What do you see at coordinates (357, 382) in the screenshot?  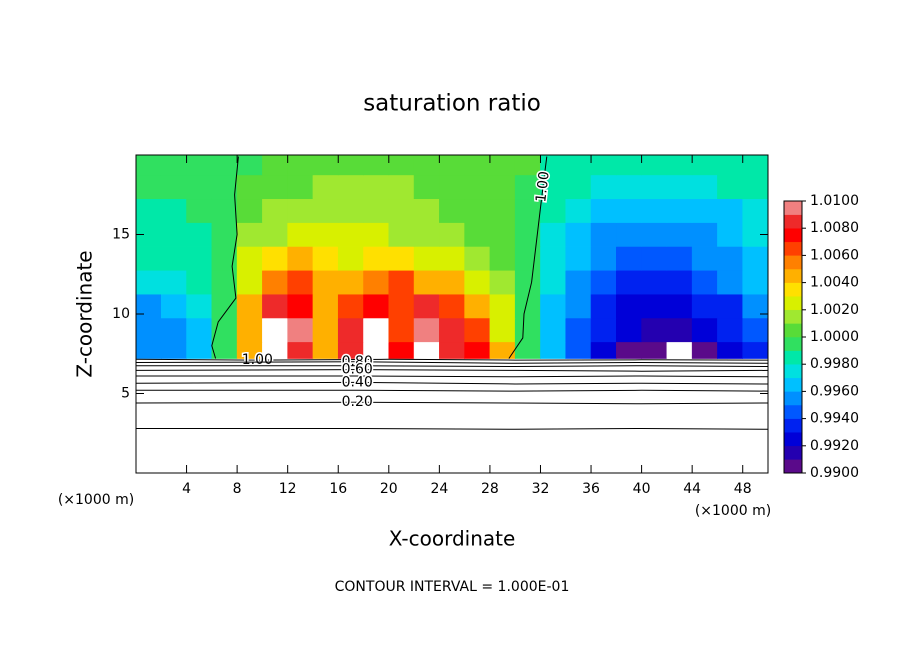 I see `contour-label: 0.40` at bounding box center [357, 382].